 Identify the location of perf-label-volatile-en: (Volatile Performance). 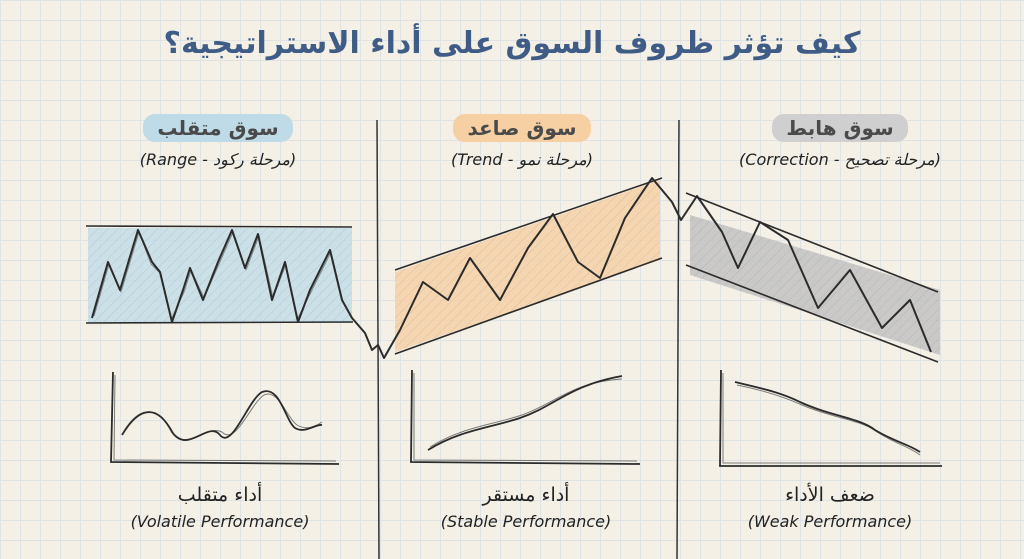
(220, 521).